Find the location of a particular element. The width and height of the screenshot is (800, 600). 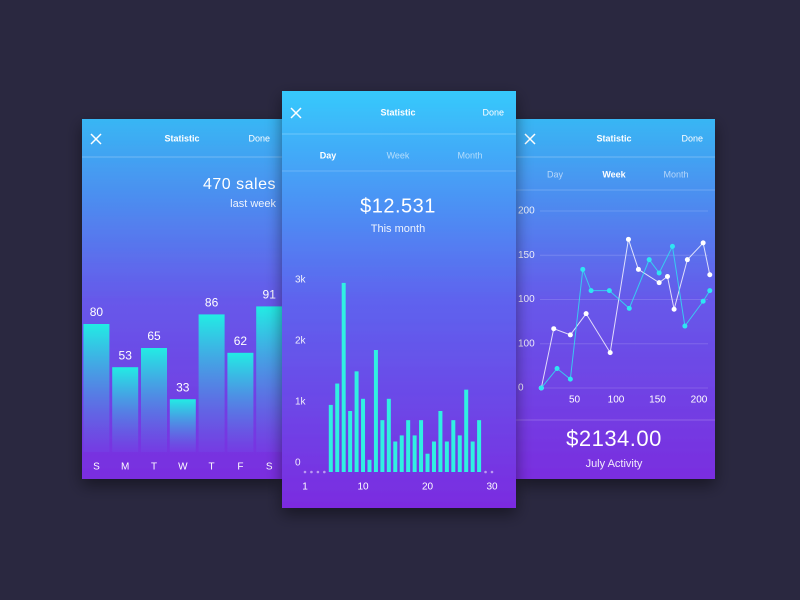

y-tick-label: 1k is located at coordinates (301, 402).